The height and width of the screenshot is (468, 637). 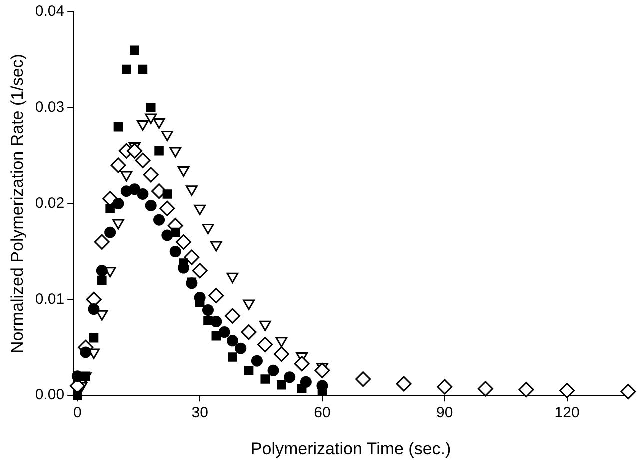 What do you see at coordinates (50, 11) in the screenshot?
I see `y-tick-label: 0.04` at bounding box center [50, 11].